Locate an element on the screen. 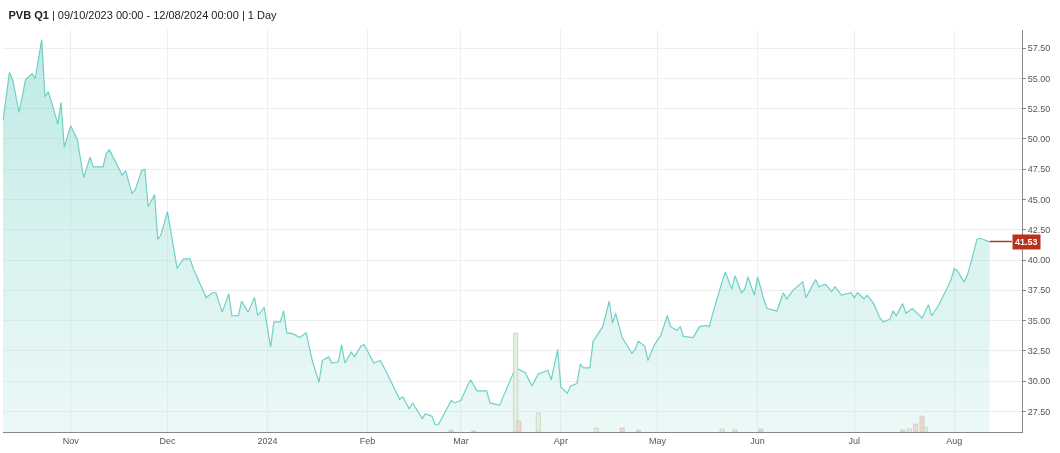  y-tick-label: 37.50 is located at coordinates (1039, 290).